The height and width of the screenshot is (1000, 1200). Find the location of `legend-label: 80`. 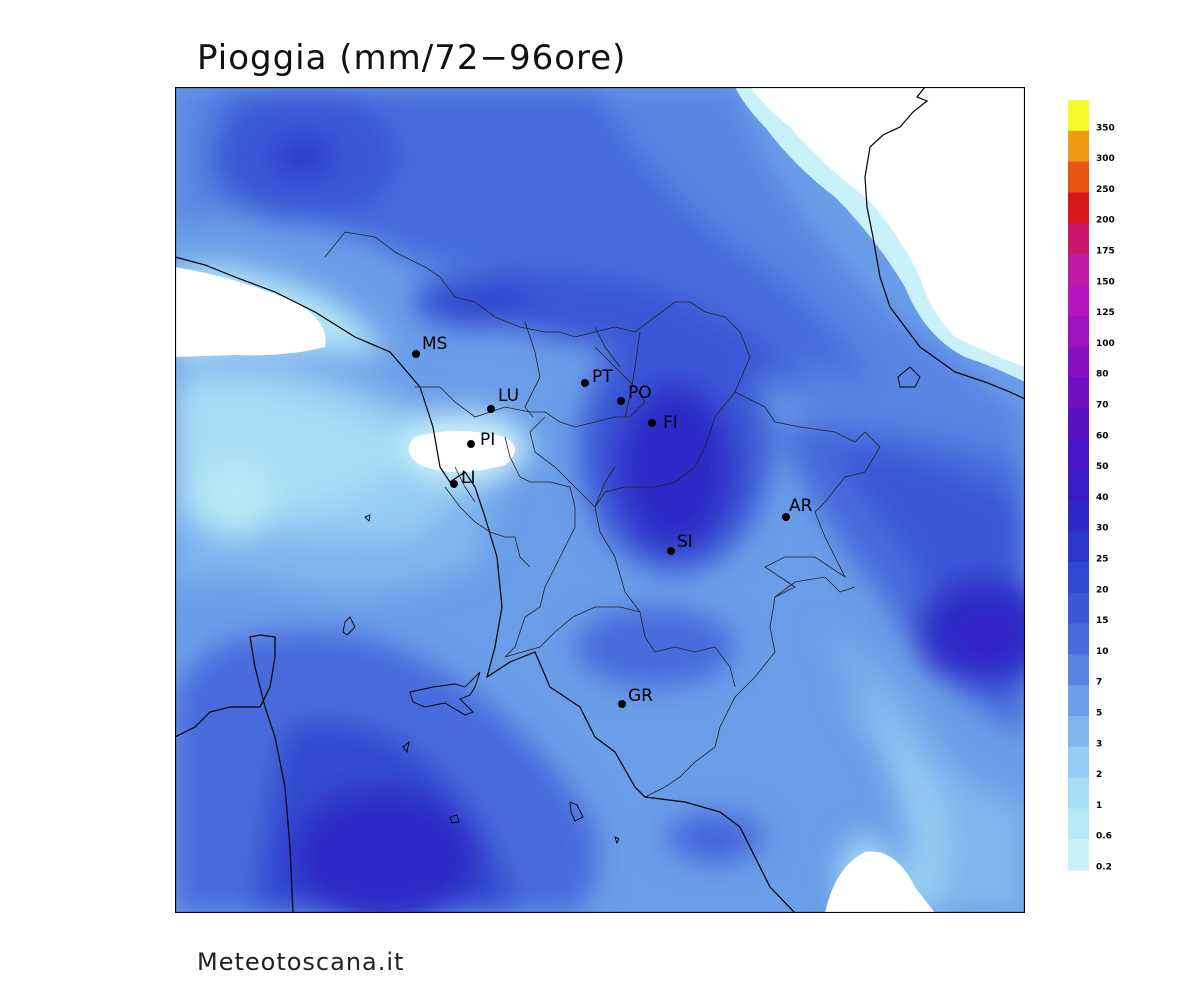

legend-label: 80 is located at coordinates (1102, 375).